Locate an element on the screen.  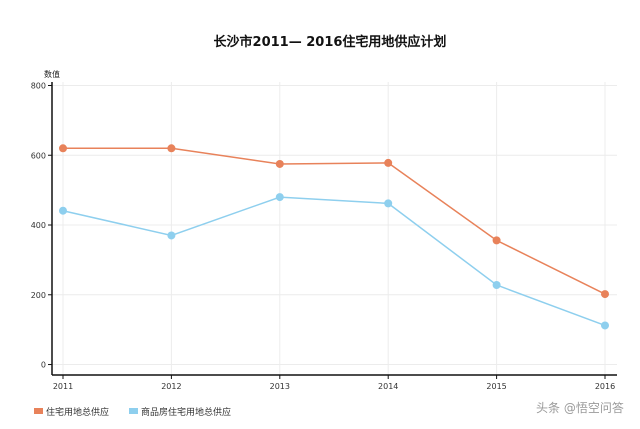
x-tick-label: 2011 is located at coordinates (63, 386).